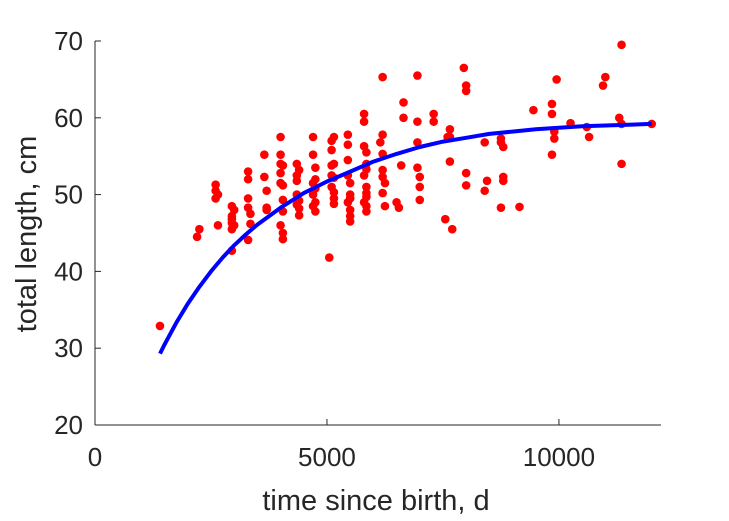  Describe the element at coordinates (341, 445) in the screenshot. I see `x-ticks: 0 5000 10000` at that location.